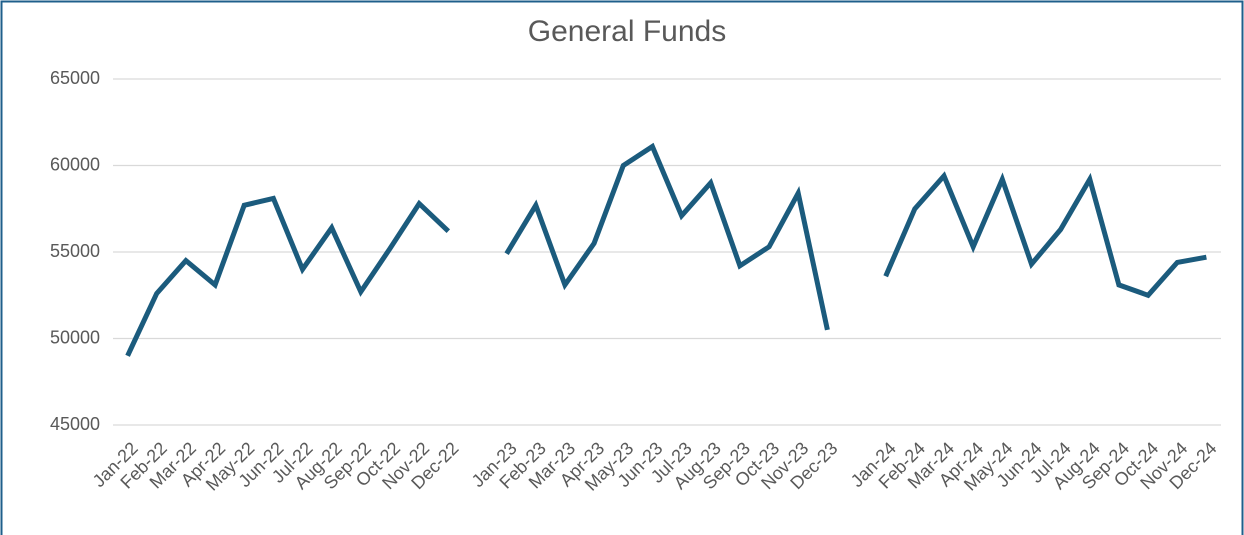 The image size is (1244, 535). I want to click on y-tick-label: 55000, so click(75, 251).